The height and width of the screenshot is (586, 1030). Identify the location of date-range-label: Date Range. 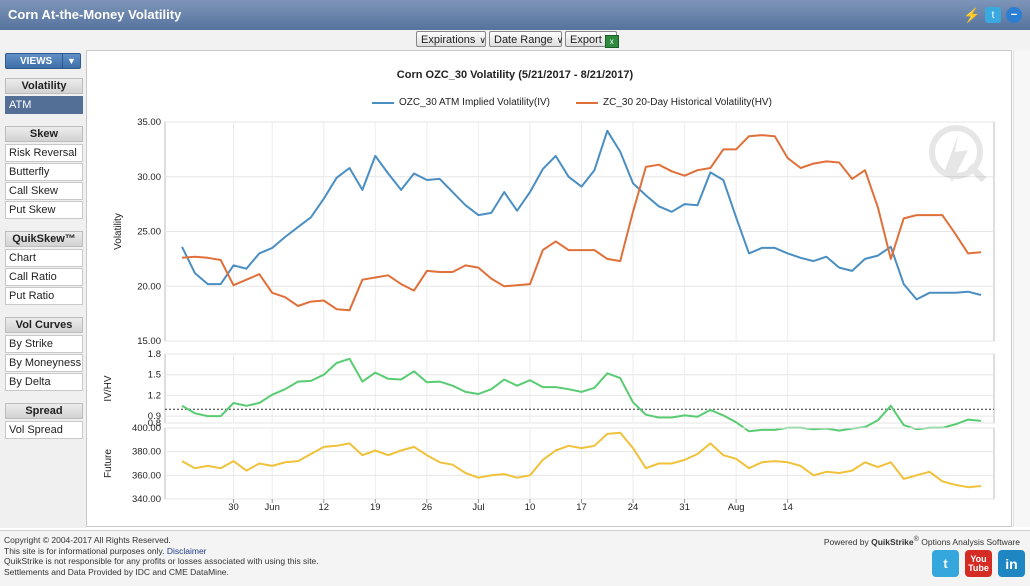
(523, 40).